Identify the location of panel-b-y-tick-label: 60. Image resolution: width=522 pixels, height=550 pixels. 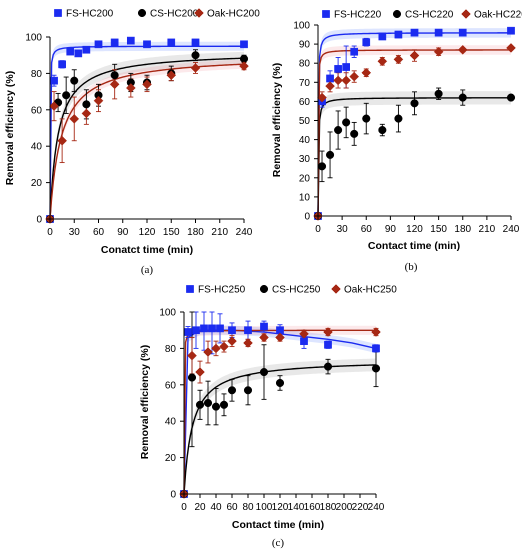
(305, 102).